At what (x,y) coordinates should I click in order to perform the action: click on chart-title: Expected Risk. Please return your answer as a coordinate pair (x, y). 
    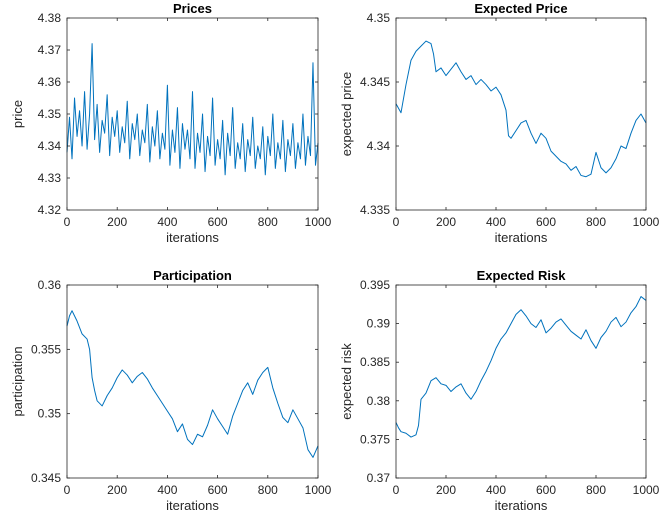
    Looking at the image, I should click on (522, 275).